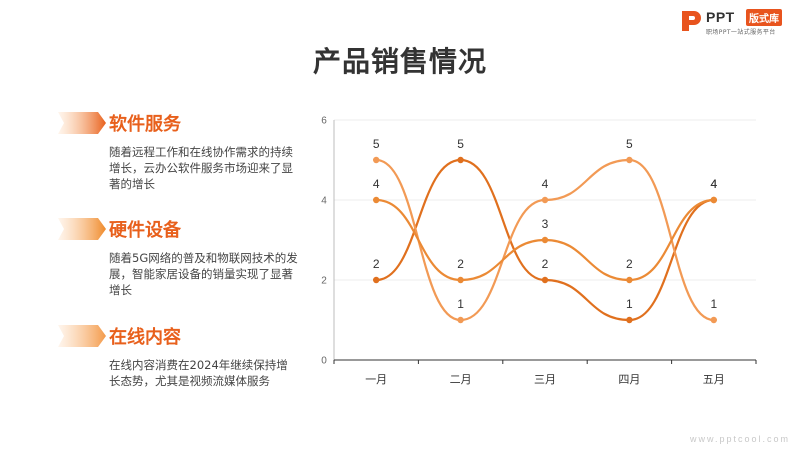  What do you see at coordinates (399, 61) in the screenshot?
I see `page-title: 产品销售情况` at bounding box center [399, 61].